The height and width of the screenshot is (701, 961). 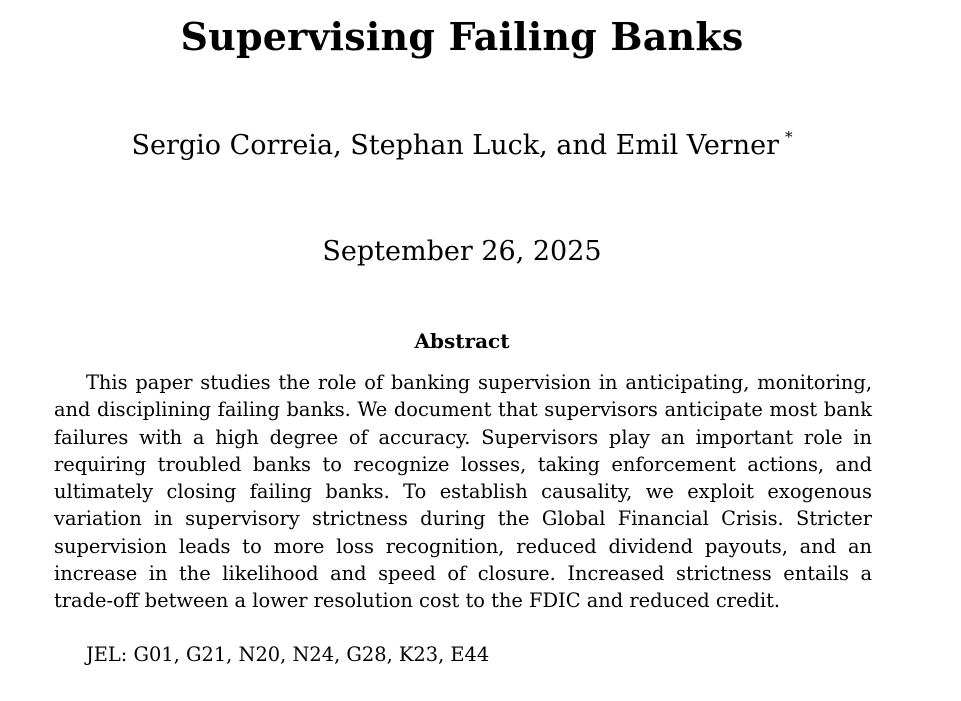 What do you see at coordinates (288, 654) in the screenshot?
I see `jel-codes: JEL: G01, G21, N20, N24, G28, K23, E44` at bounding box center [288, 654].